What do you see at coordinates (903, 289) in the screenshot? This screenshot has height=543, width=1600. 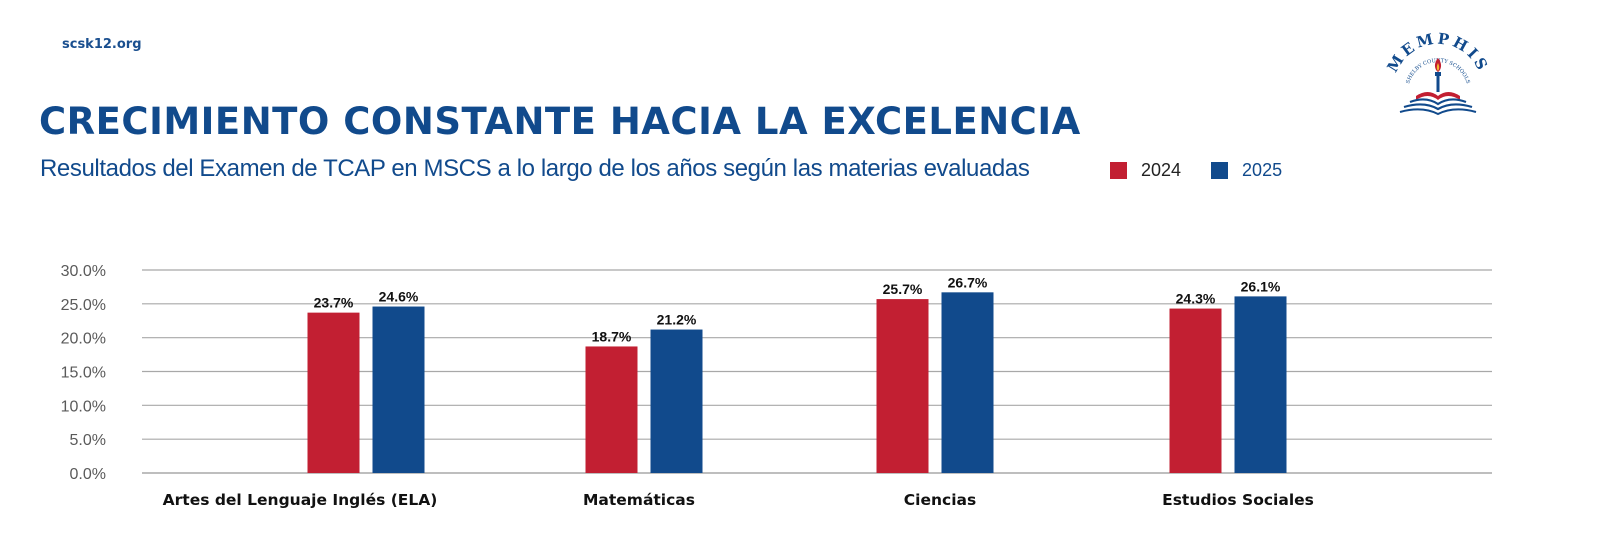 I see `data-label-2024: 25.7%` at bounding box center [903, 289].